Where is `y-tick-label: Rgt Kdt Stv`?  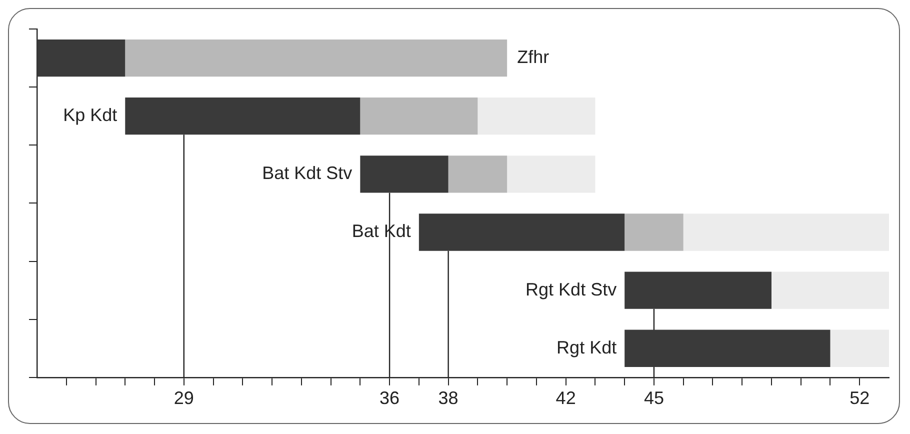 y-tick-label: Rgt Kdt Stv is located at coordinates (571, 289).